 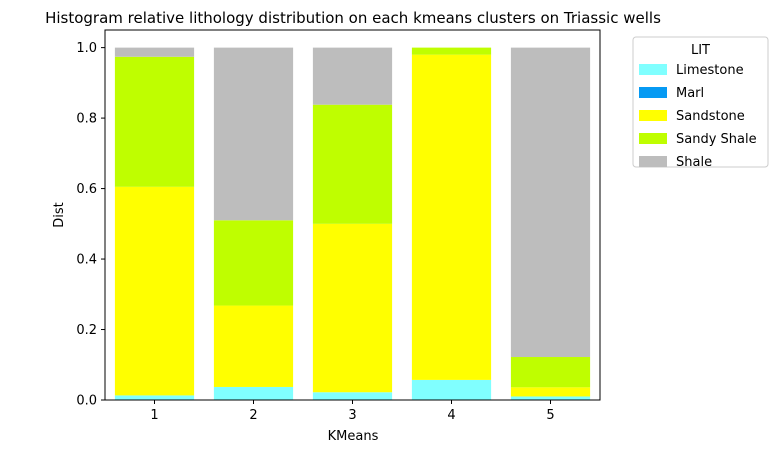 What do you see at coordinates (653, 115) in the screenshot?
I see `legend-swatch-sandstone` at bounding box center [653, 115].